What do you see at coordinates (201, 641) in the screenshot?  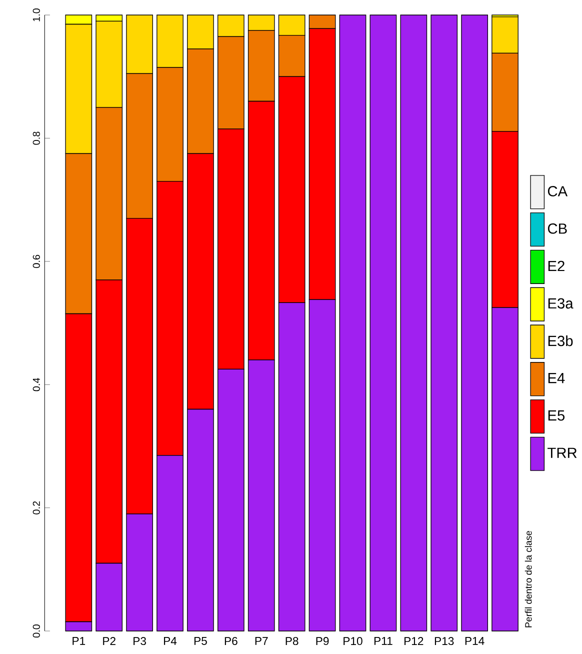 I see `x-tick-label: P5` at bounding box center [201, 641].